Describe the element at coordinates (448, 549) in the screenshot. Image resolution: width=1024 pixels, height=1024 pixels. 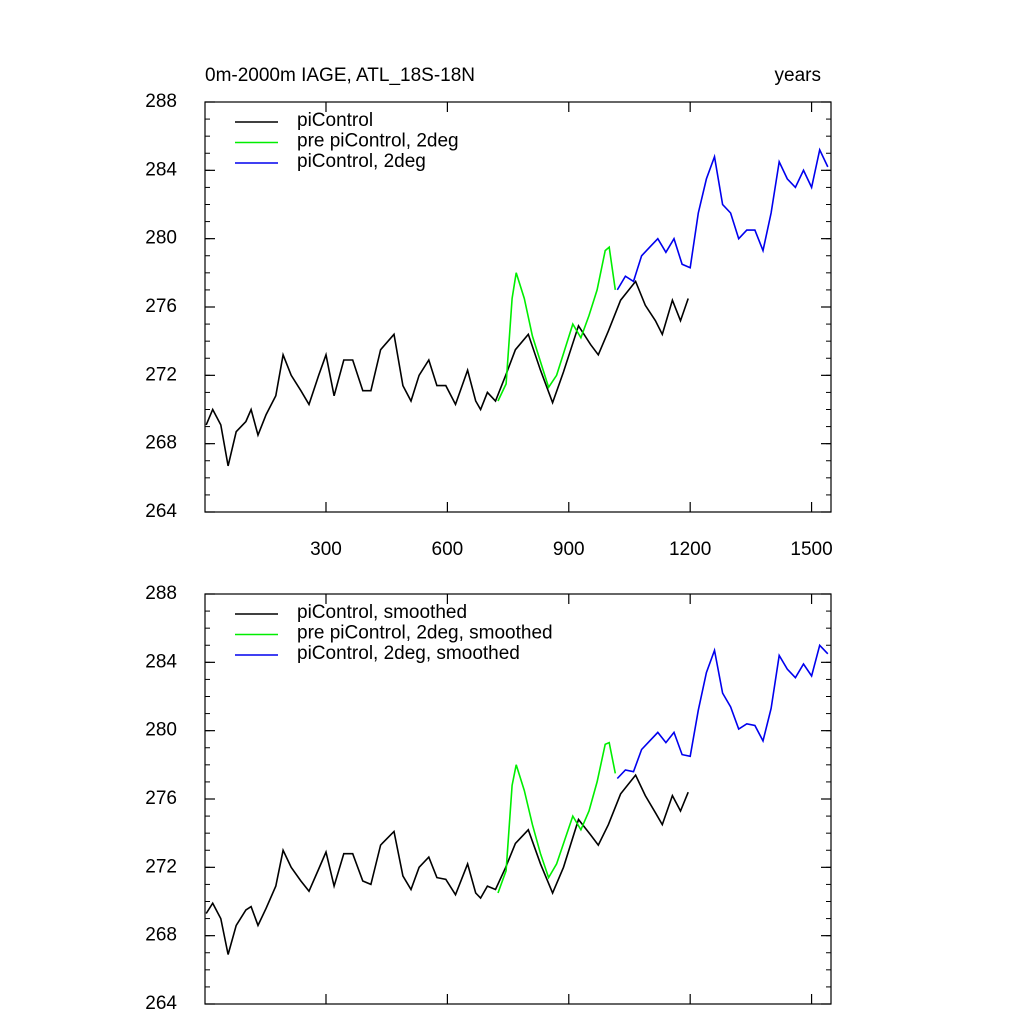
I see `x-tick-label: 600` at that location.